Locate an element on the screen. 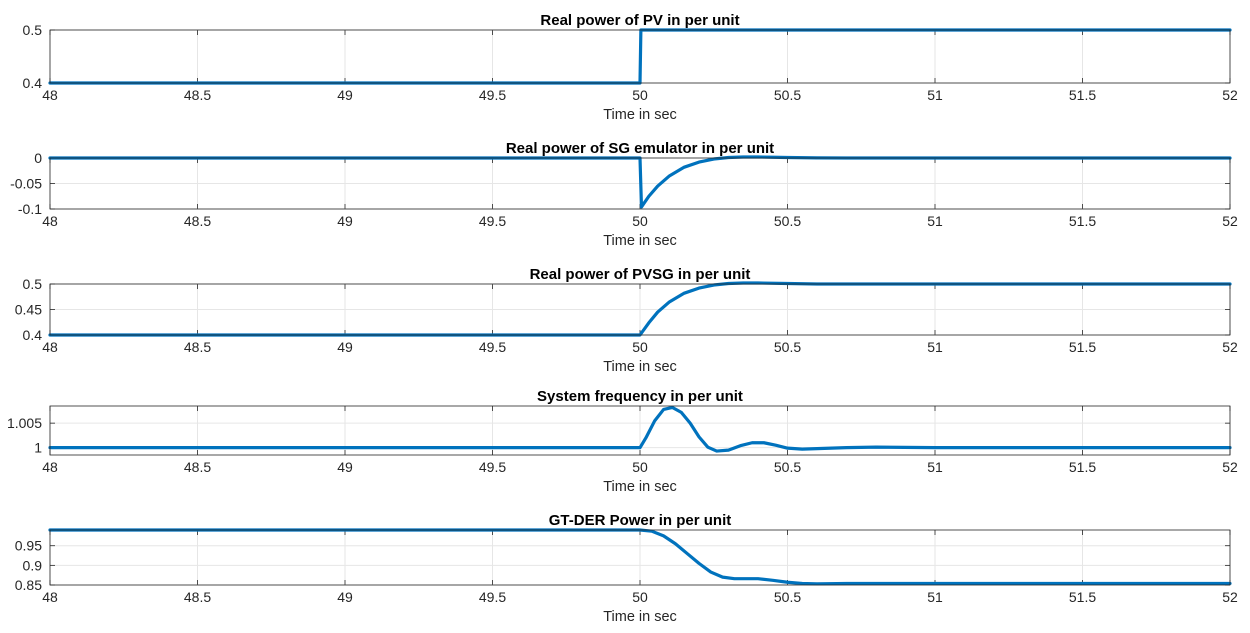 The height and width of the screenshot is (633, 1250). y-tick-label: 1.005 is located at coordinates (24, 423).